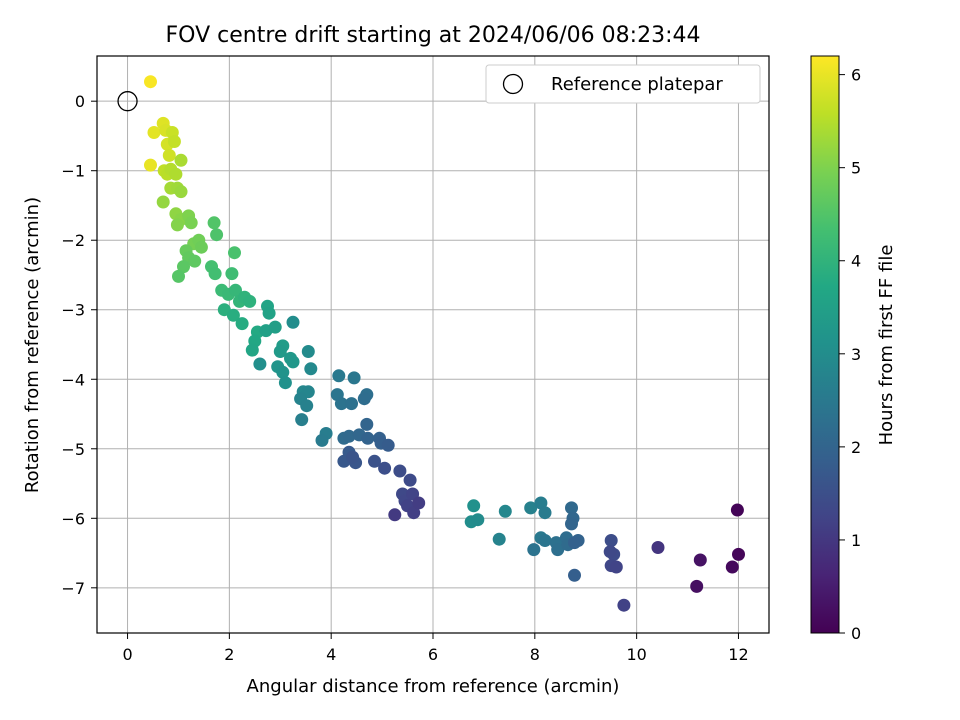  I want to click on y-tick-label: −3, so click(73, 310).